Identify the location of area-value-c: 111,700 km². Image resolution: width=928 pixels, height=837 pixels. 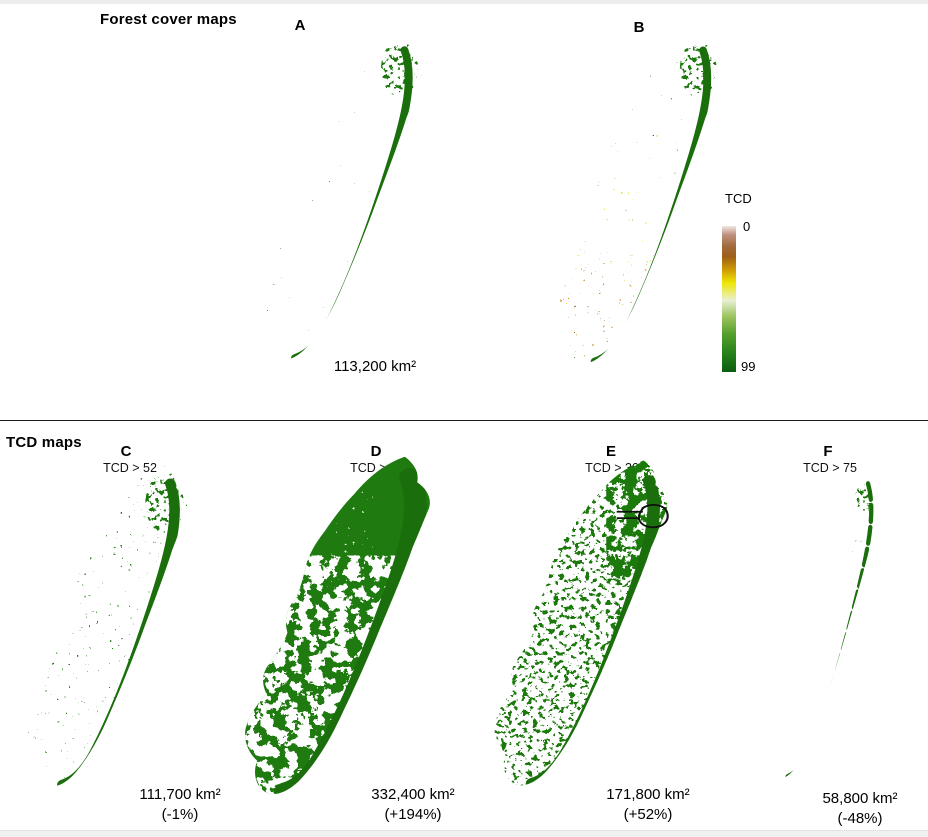
(180, 794).